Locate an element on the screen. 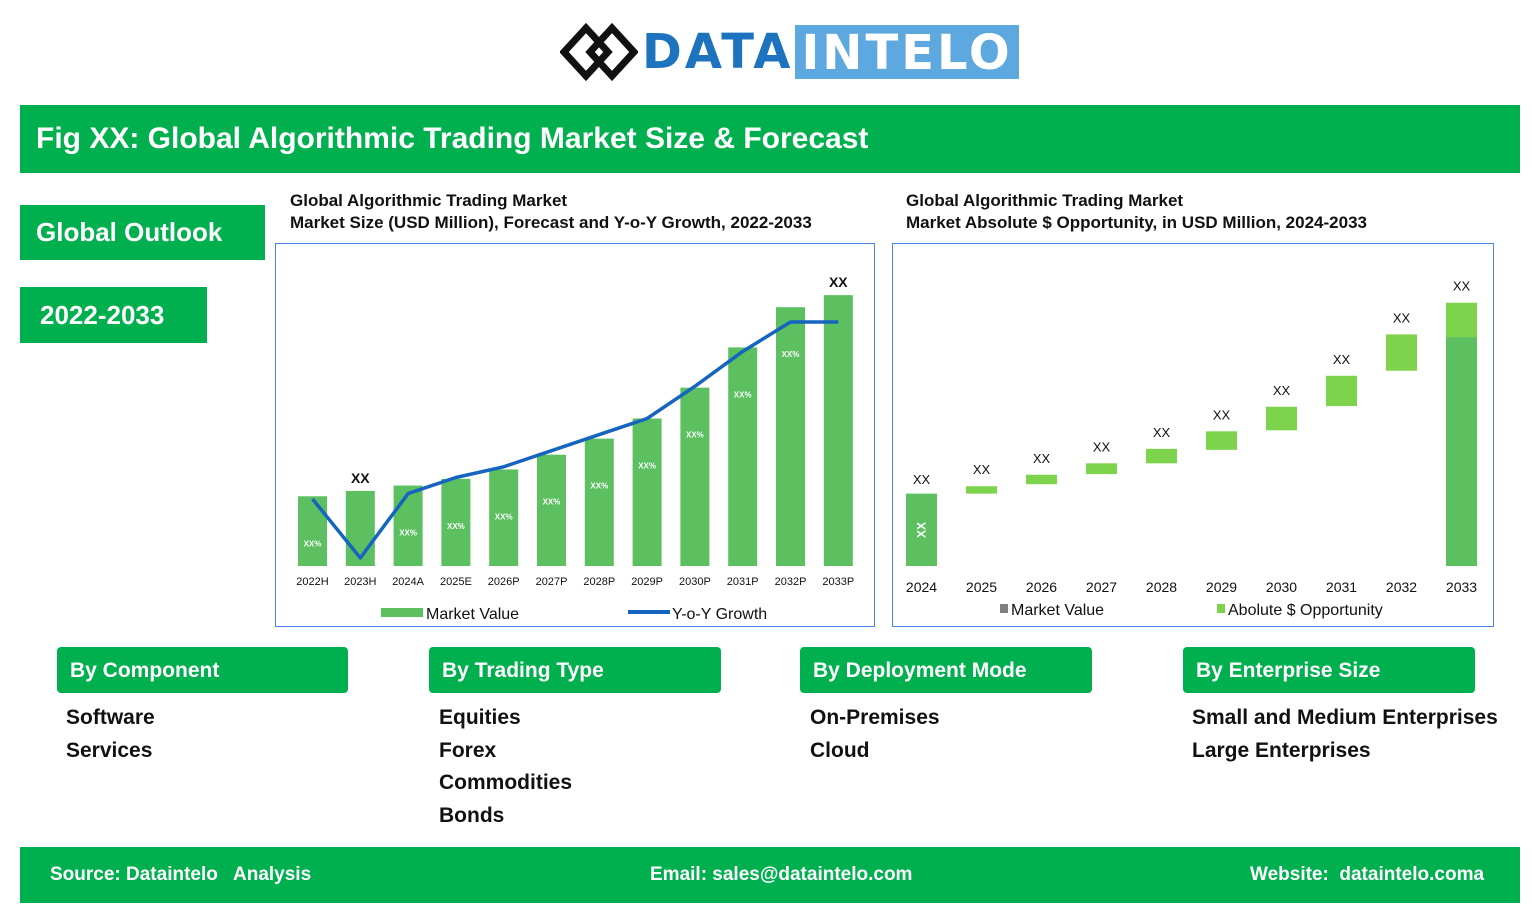 This screenshot has height=922, width=1532. legend-label-opportunity: Abolute $ Opportunity is located at coordinates (1305, 610).